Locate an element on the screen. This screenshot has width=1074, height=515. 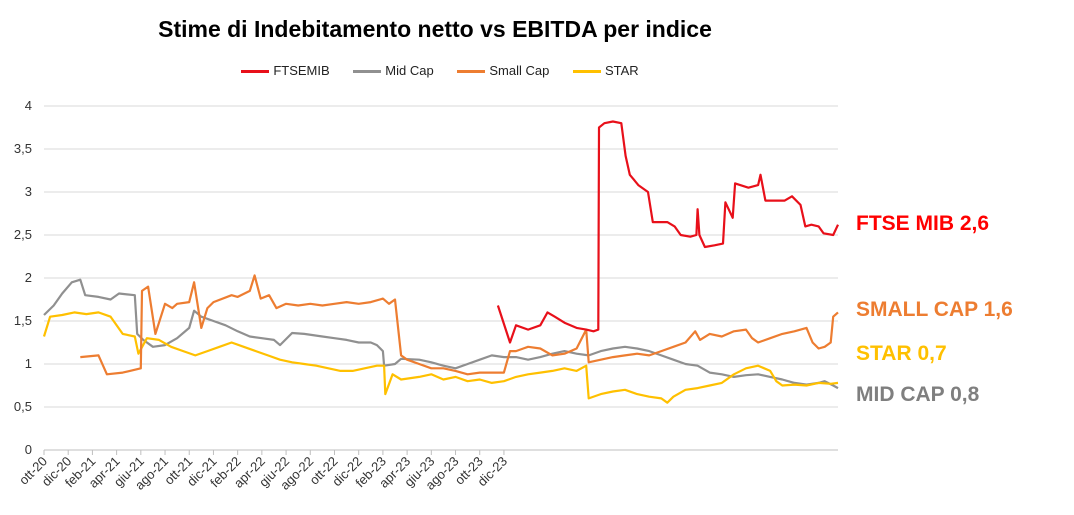
legend-swatch-small-cap is located at coordinates (471, 72).